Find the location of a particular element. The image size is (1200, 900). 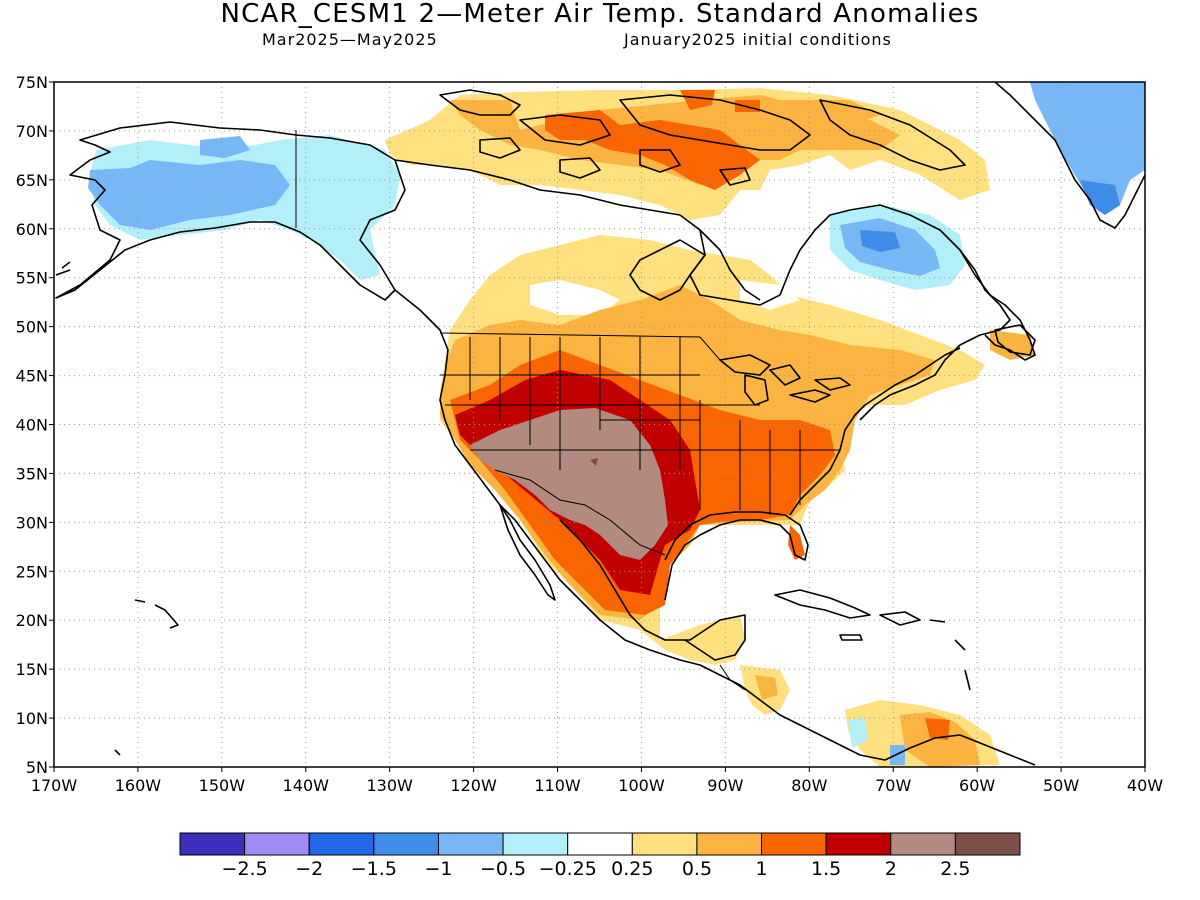

colorbar: −2.5 −2 −1.5 −1 −0.5 −0.25 0.25 0.5 1 1.5 2 2.5 is located at coordinates (600, 856).